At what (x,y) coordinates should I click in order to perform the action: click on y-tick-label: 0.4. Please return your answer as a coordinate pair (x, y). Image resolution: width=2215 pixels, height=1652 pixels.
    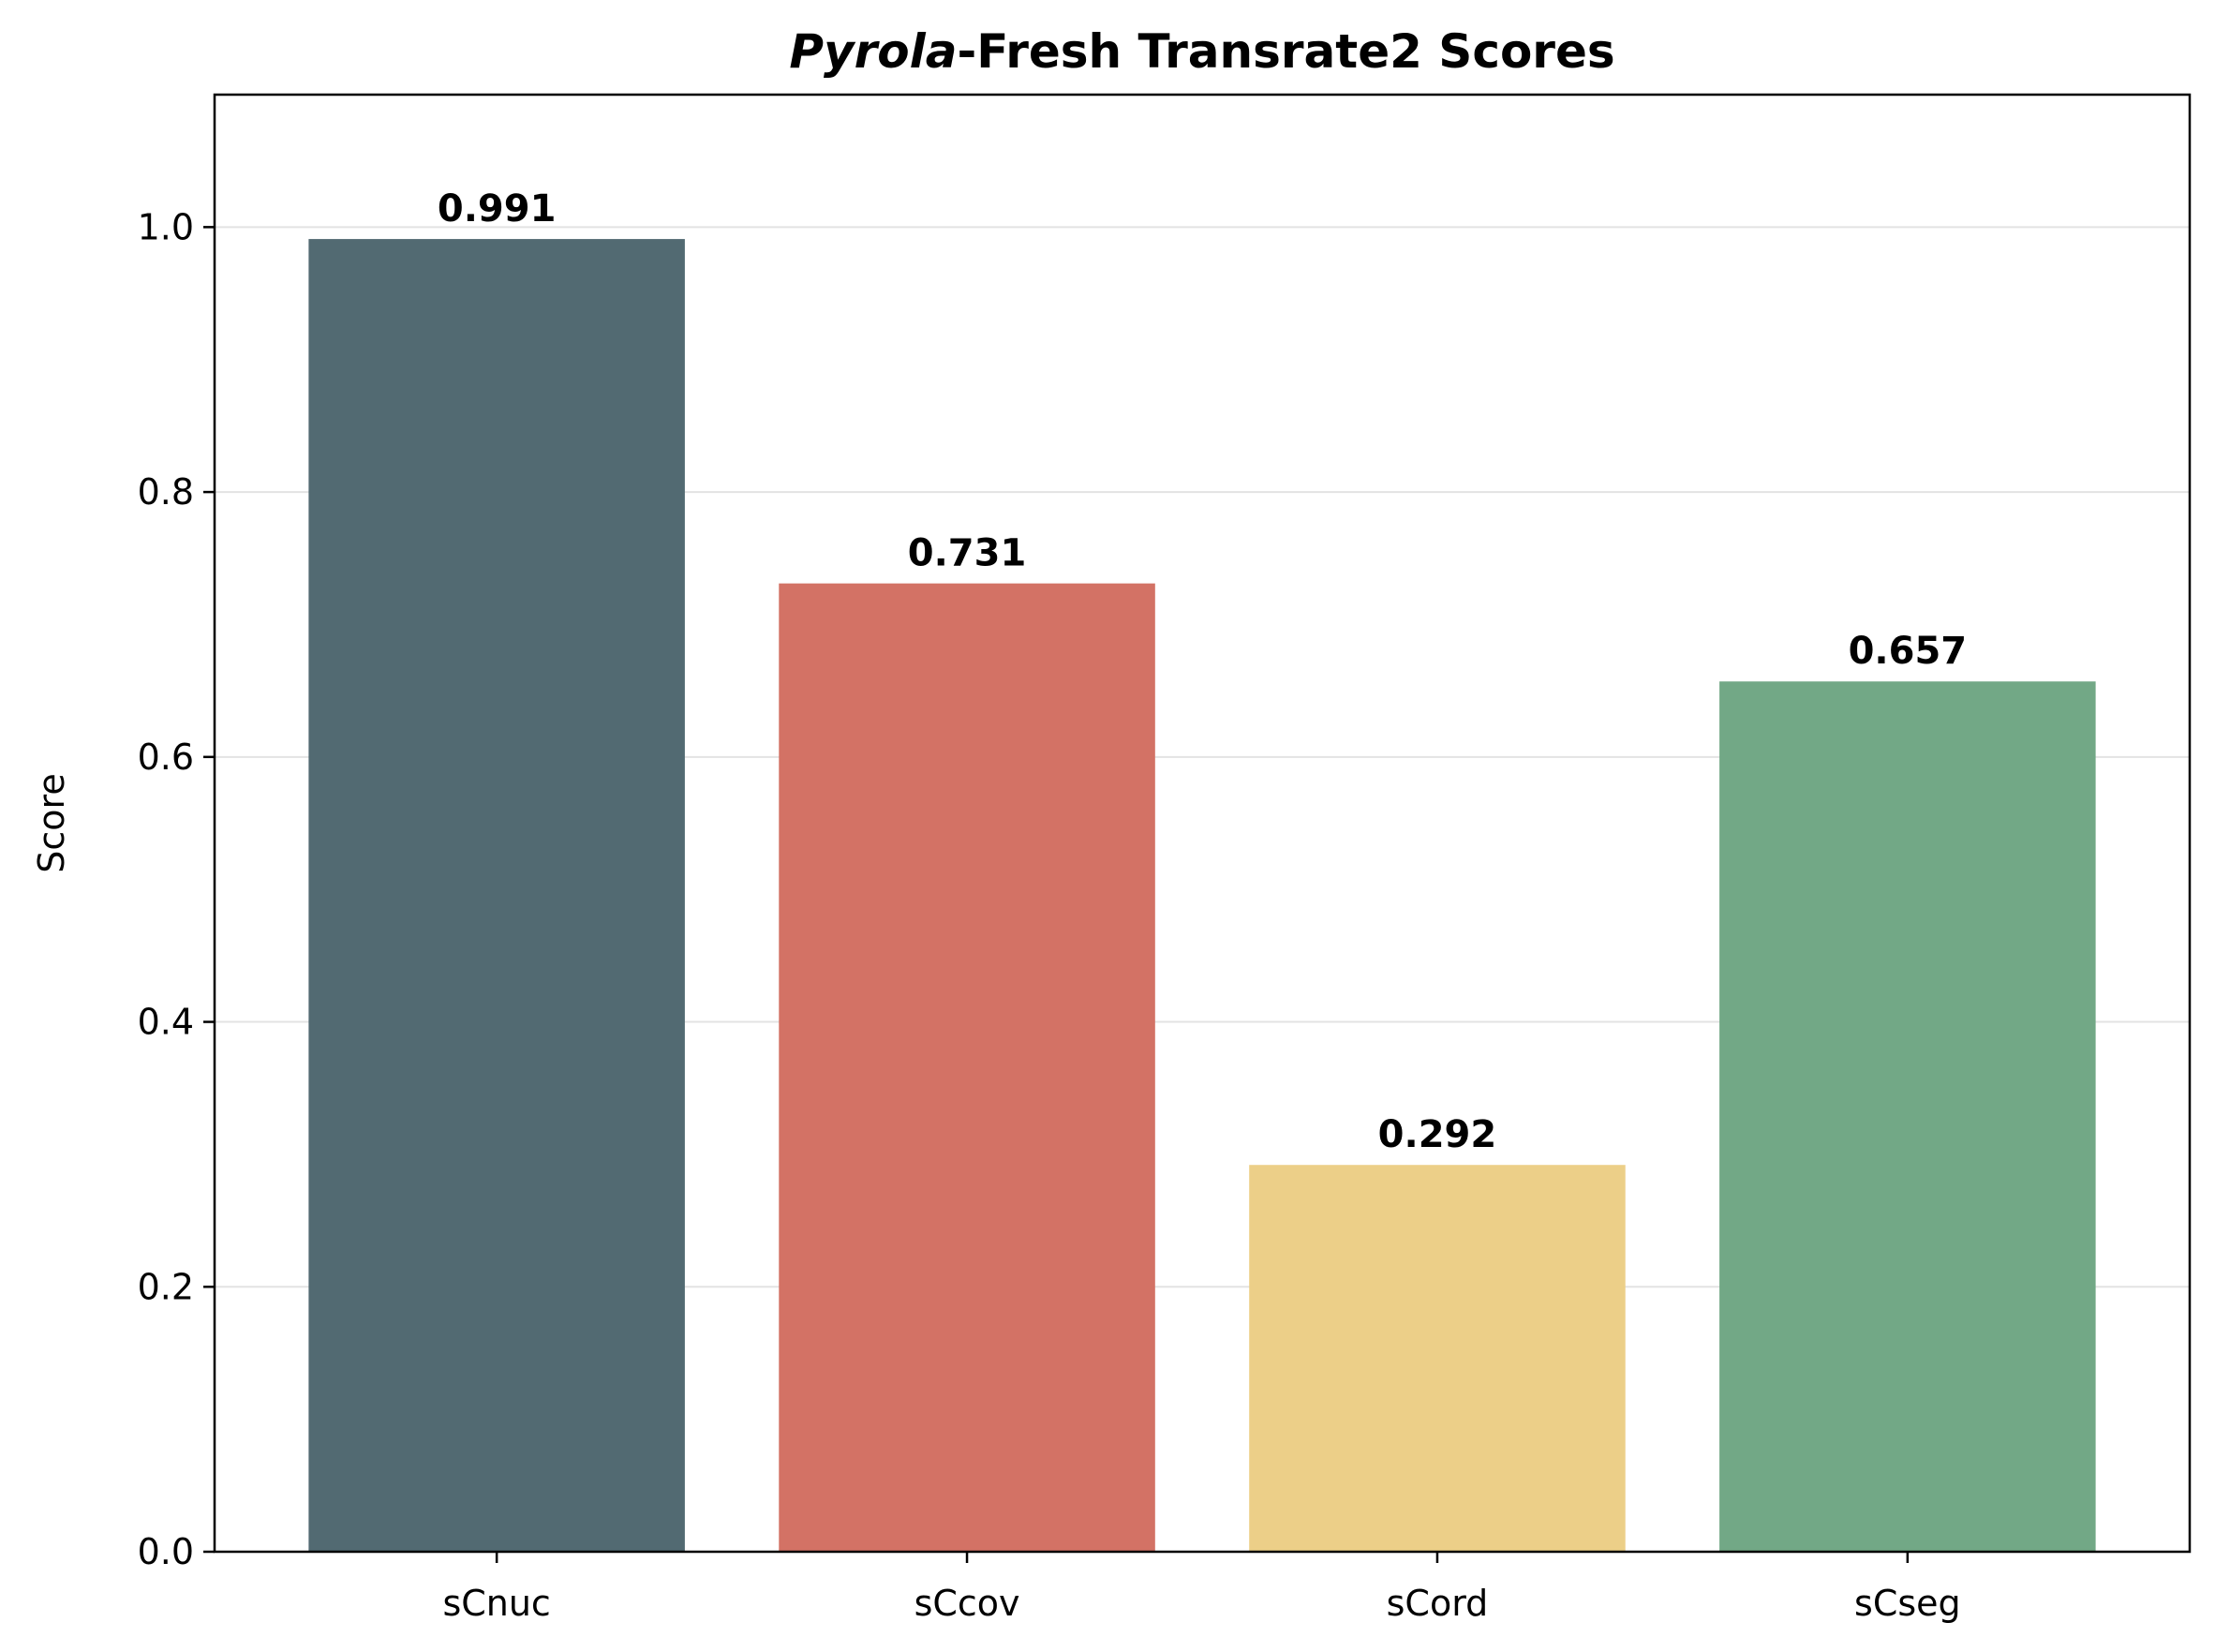
    Looking at the image, I should click on (166, 1022).